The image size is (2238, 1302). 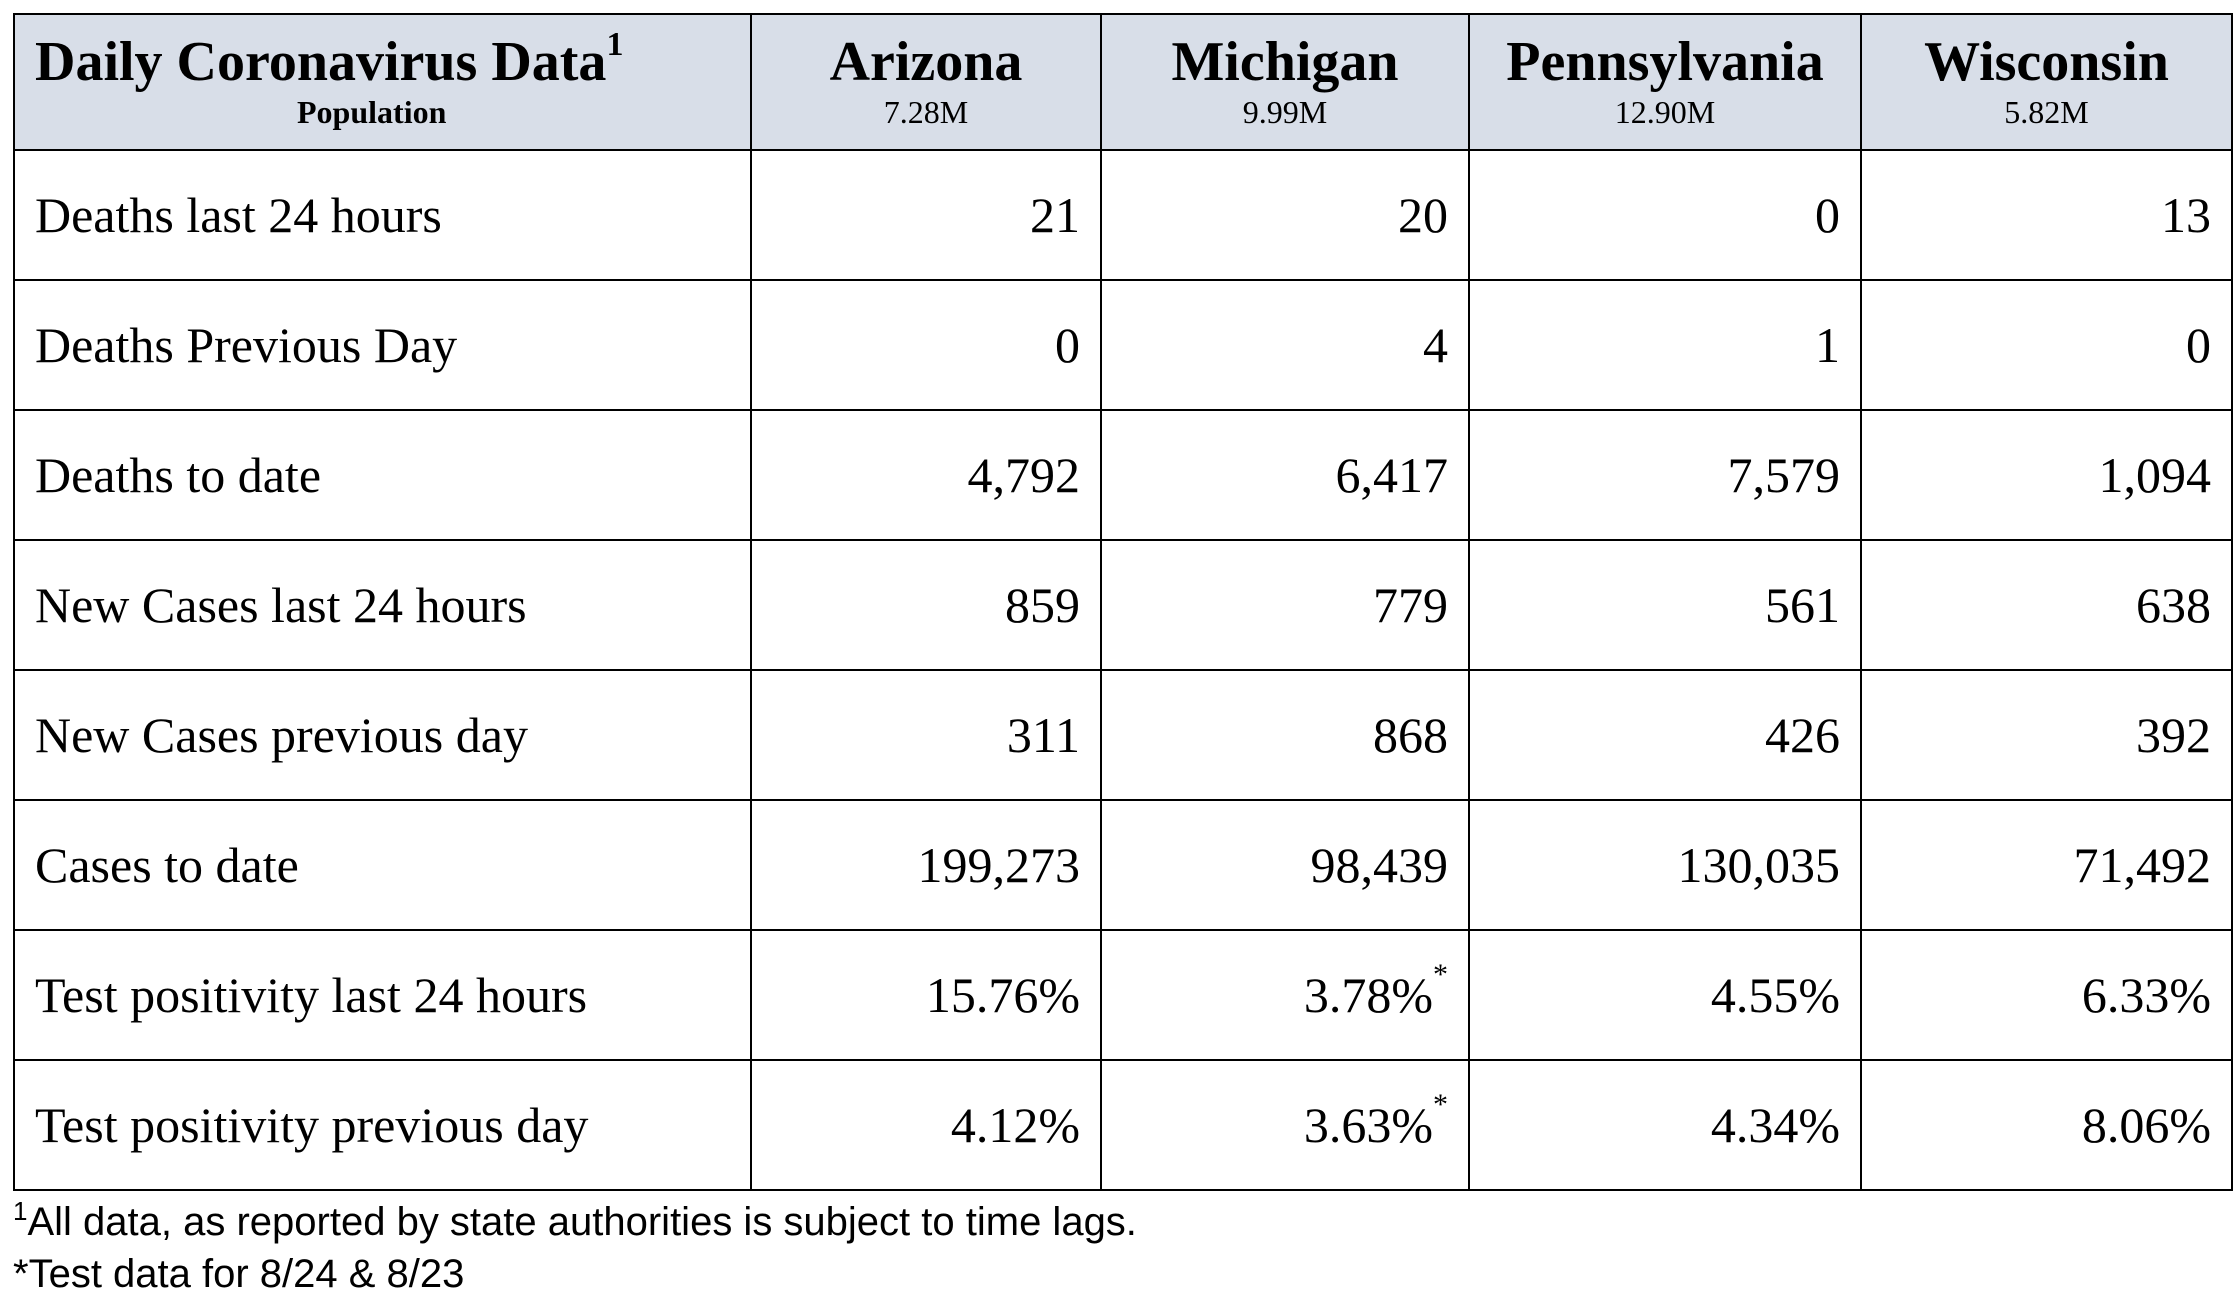 I want to click on cell-value: 4, so click(x=1435, y=345).